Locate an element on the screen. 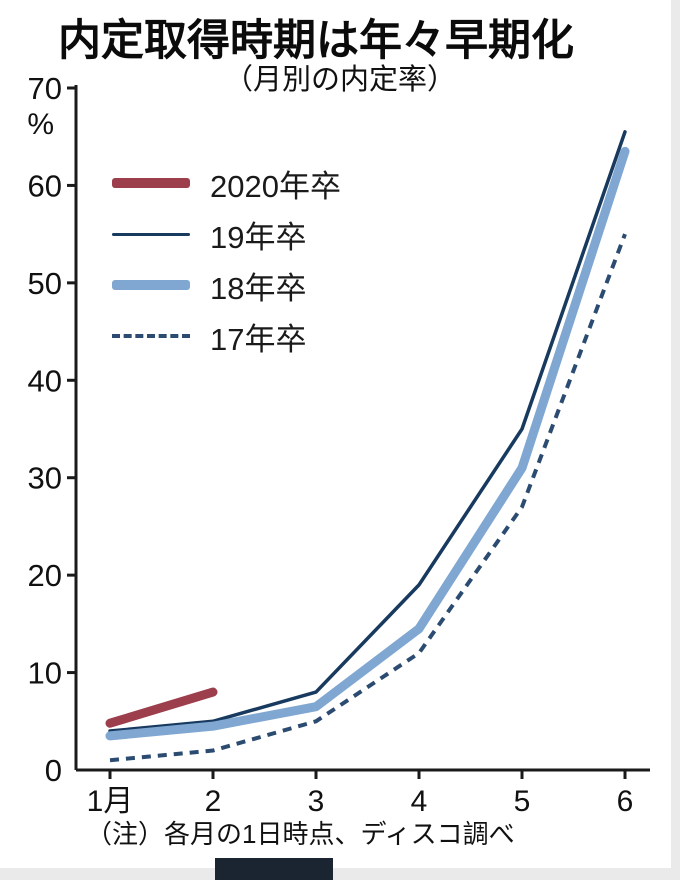 The image size is (680, 880). x-tick-label: 6 is located at coordinates (625, 801).